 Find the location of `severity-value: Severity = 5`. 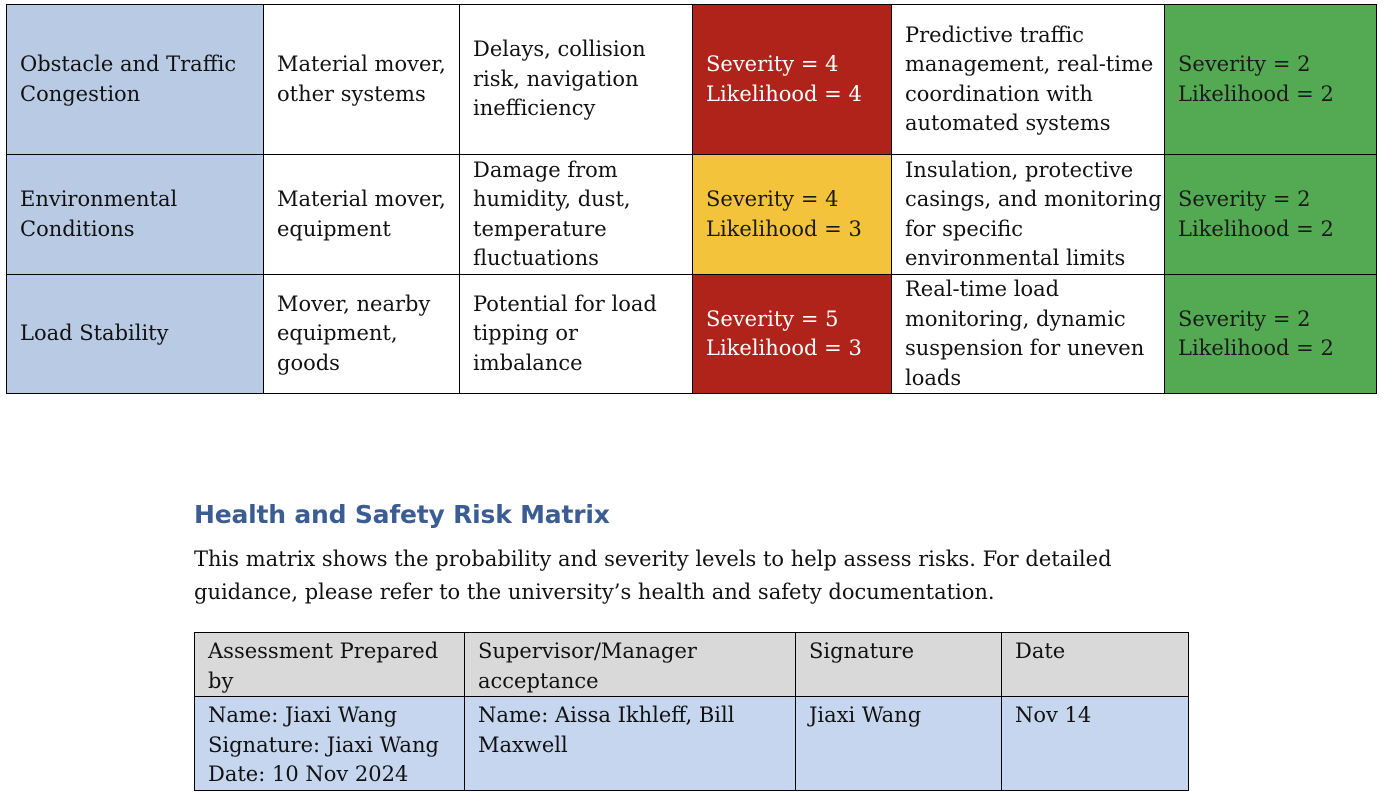

severity-value: Severity = 5 is located at coordinates (772, 318).